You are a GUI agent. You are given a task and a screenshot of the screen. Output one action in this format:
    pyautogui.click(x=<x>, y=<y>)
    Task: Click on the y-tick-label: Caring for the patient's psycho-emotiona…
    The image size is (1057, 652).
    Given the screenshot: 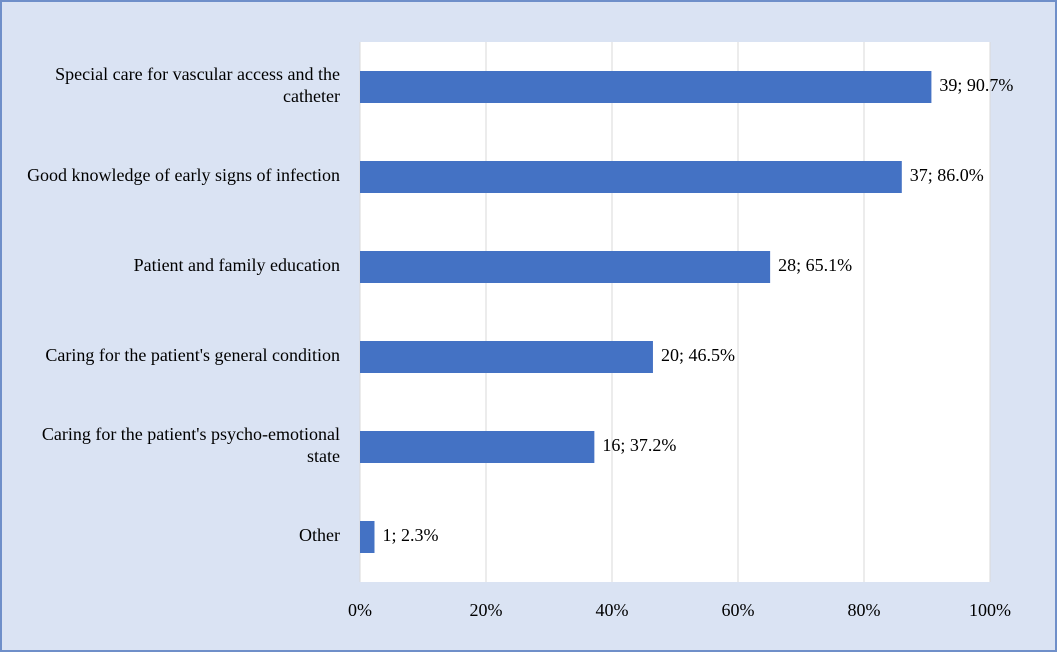 What is the action you would take?
    pyautogui.click(x=191, y=445)
    